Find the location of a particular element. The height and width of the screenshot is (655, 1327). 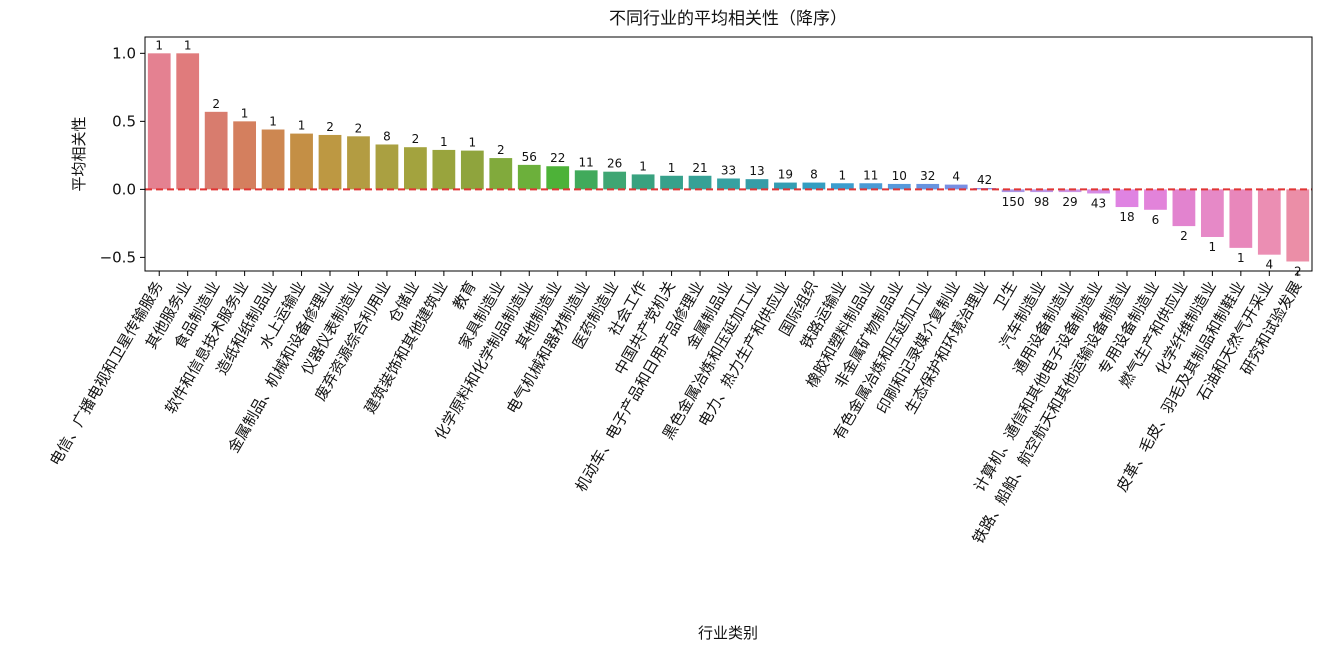

y-axis-label: 平均相关性 is located at coordinates (79, 153).